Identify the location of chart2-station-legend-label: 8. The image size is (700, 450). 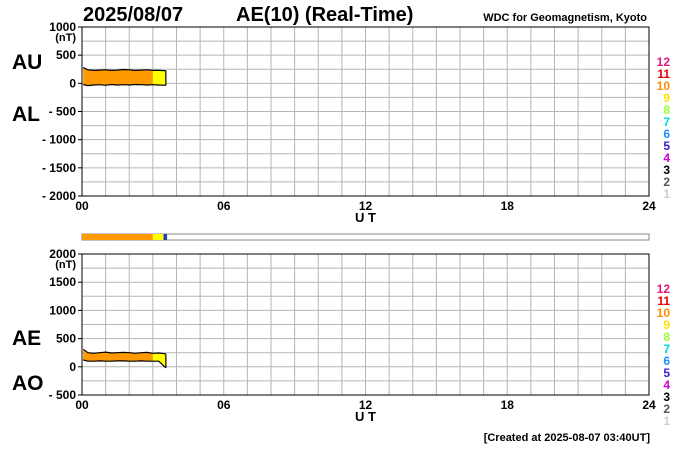
(666, 337).